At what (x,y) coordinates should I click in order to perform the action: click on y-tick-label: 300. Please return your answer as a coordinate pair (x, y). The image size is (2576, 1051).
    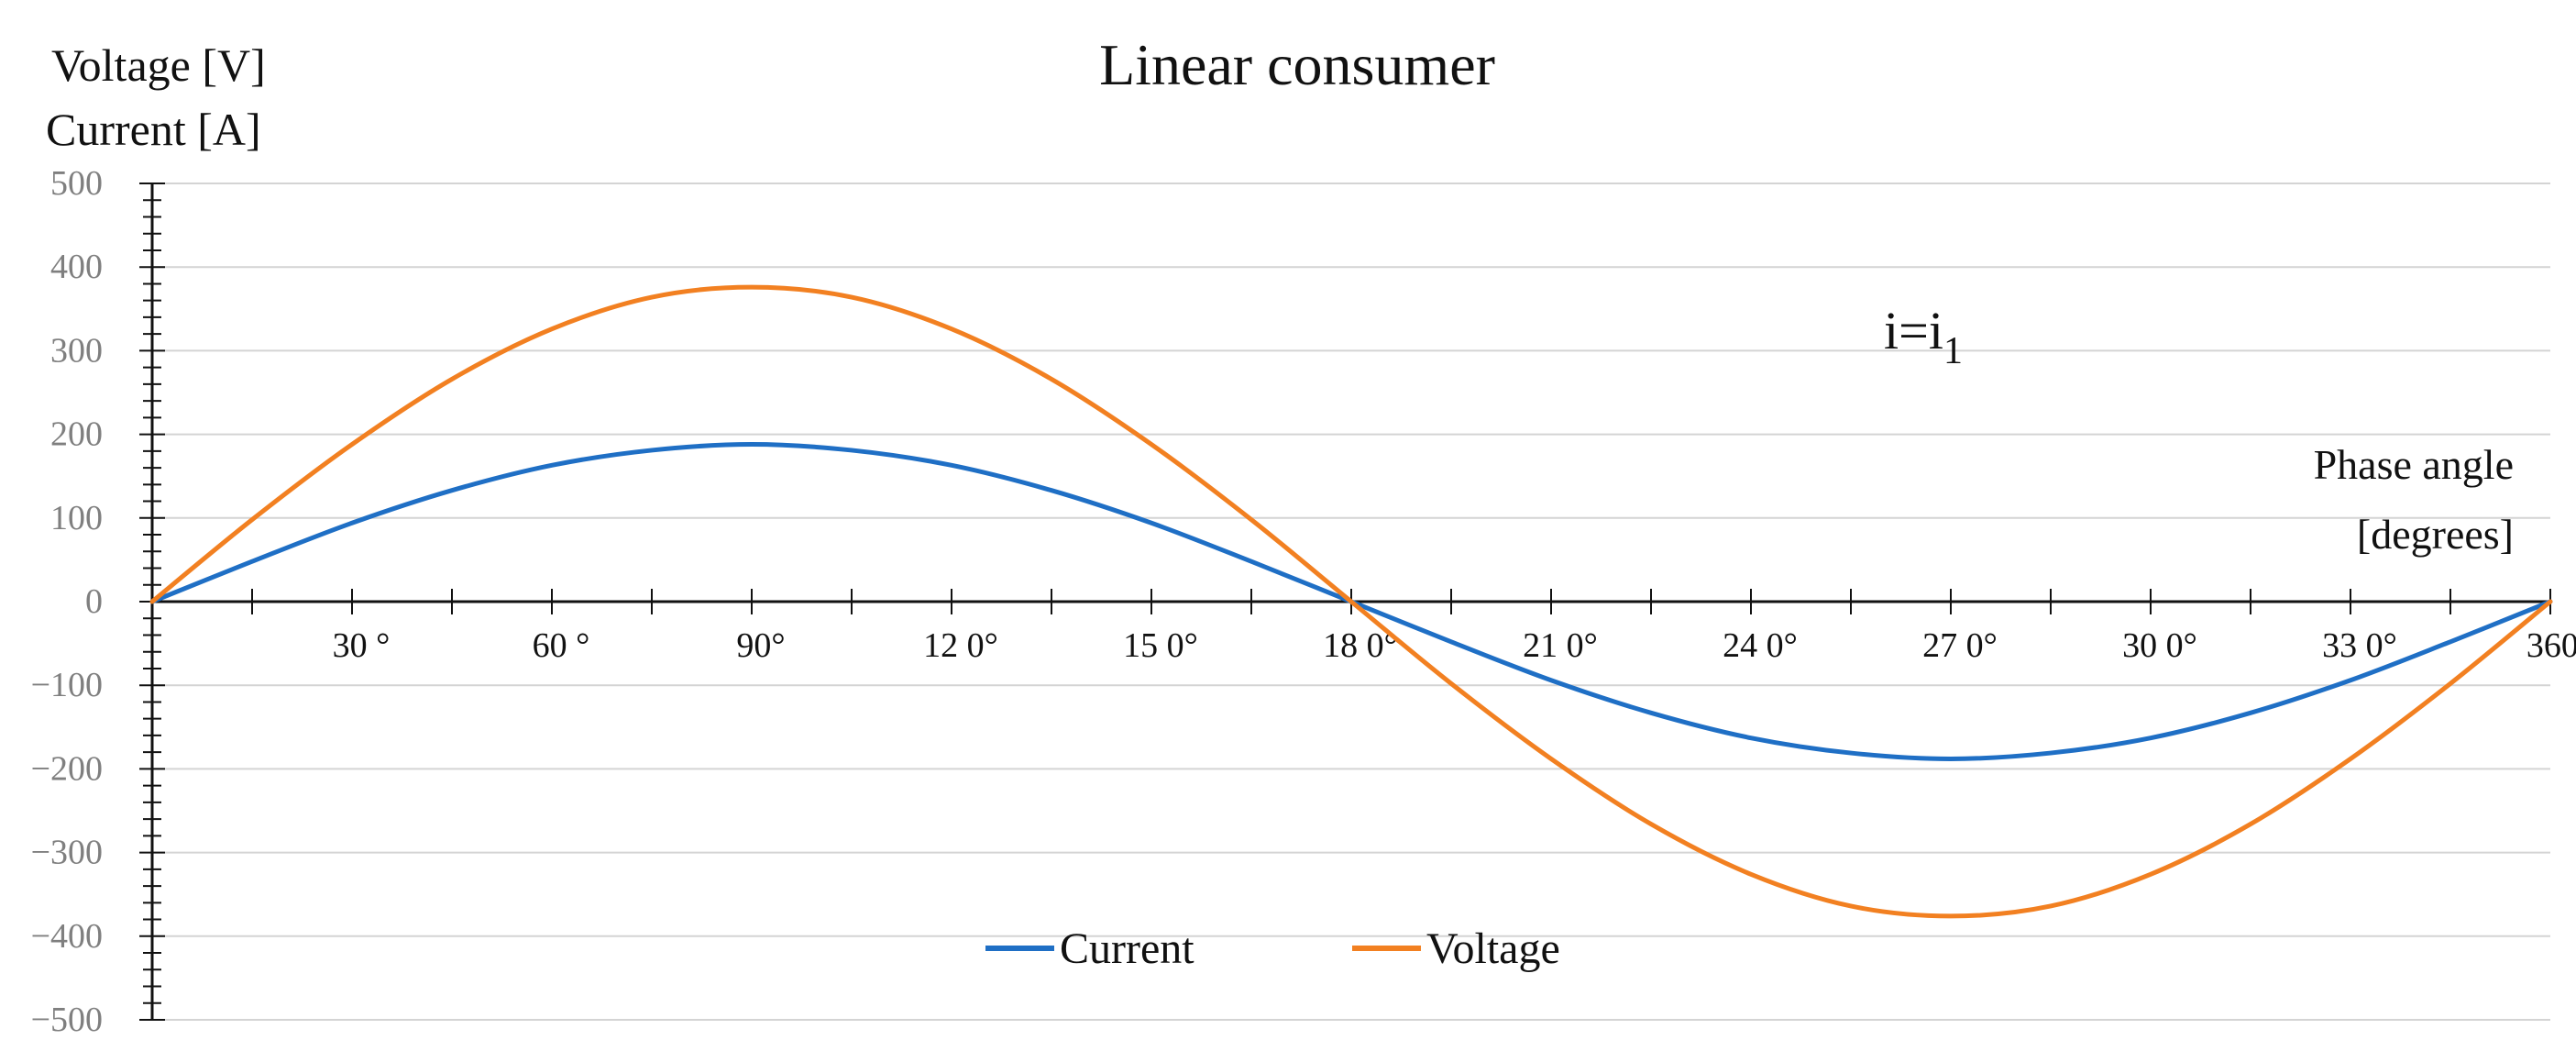
    Looking at the image, I should click on (76, 350).